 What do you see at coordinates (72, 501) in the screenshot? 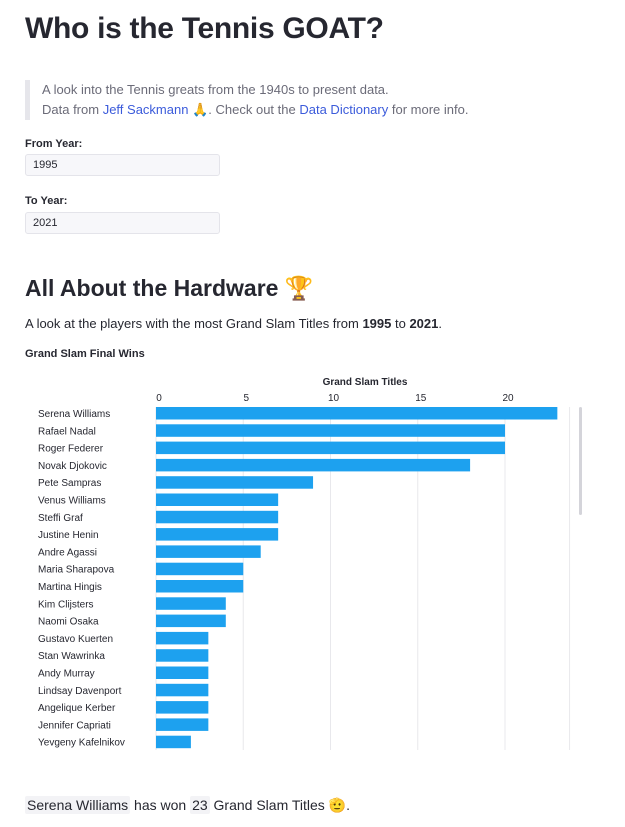
I see `y-category-label: Venus Williams` at bounding box center [72, 501].